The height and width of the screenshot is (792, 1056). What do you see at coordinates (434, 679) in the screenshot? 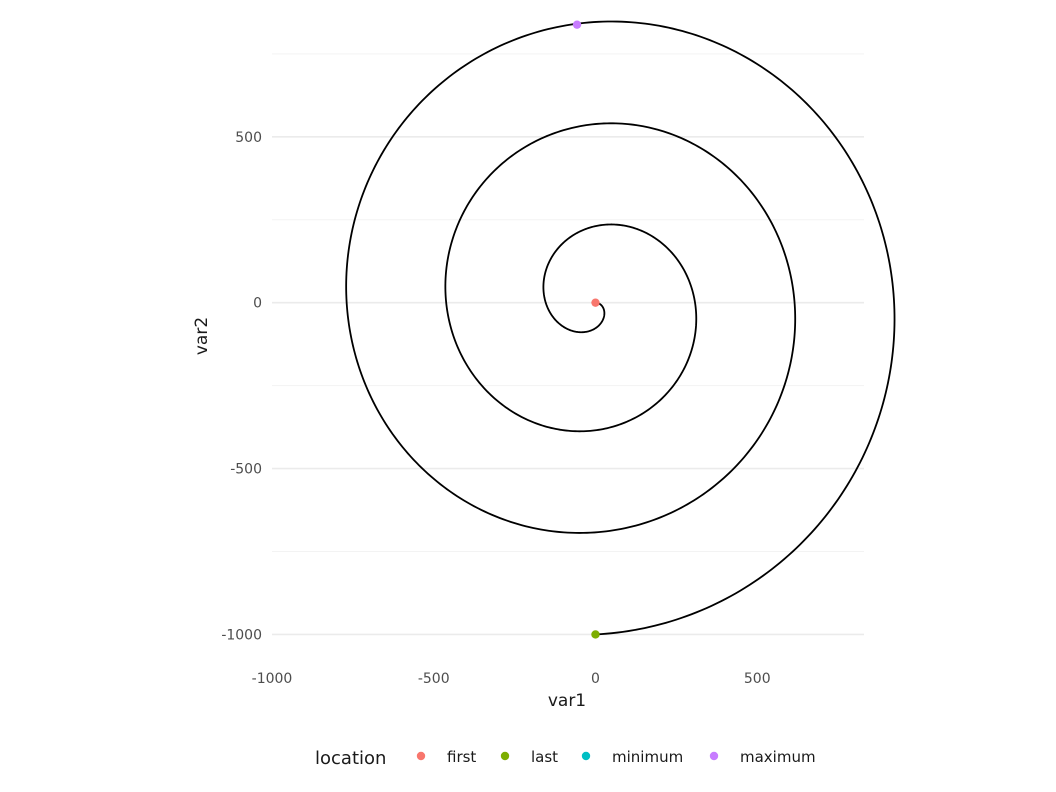
I see `x-tick-label: -500` at bounding box center [434, 679].